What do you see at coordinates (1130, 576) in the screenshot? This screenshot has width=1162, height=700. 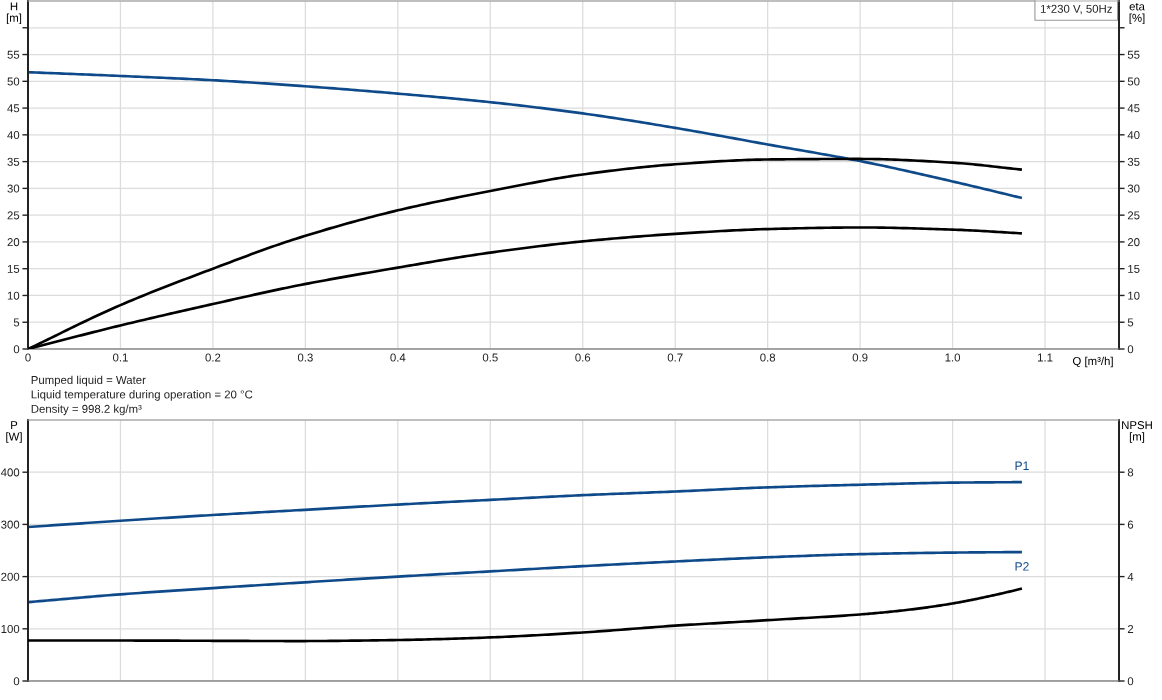 I see `y2-tick-label: 4` at bounding box center [1130, 576].